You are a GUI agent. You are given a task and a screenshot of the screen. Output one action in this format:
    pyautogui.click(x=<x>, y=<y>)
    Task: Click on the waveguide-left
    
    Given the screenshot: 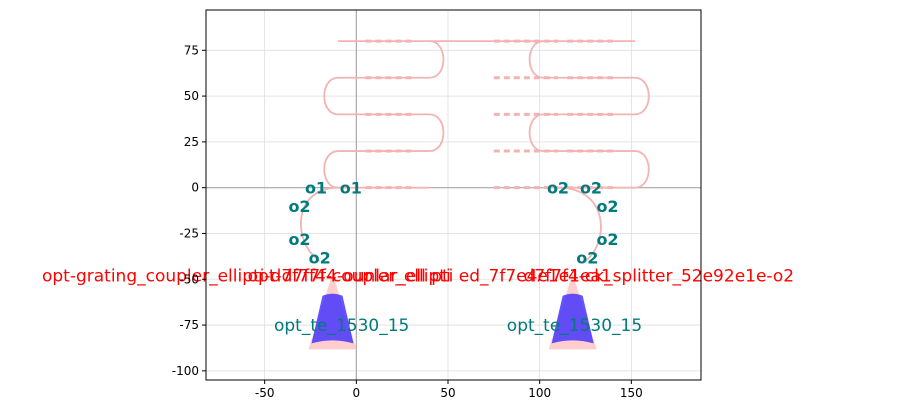 What is the action you would take?
    pyautogui.click(x=384, y=114)
    